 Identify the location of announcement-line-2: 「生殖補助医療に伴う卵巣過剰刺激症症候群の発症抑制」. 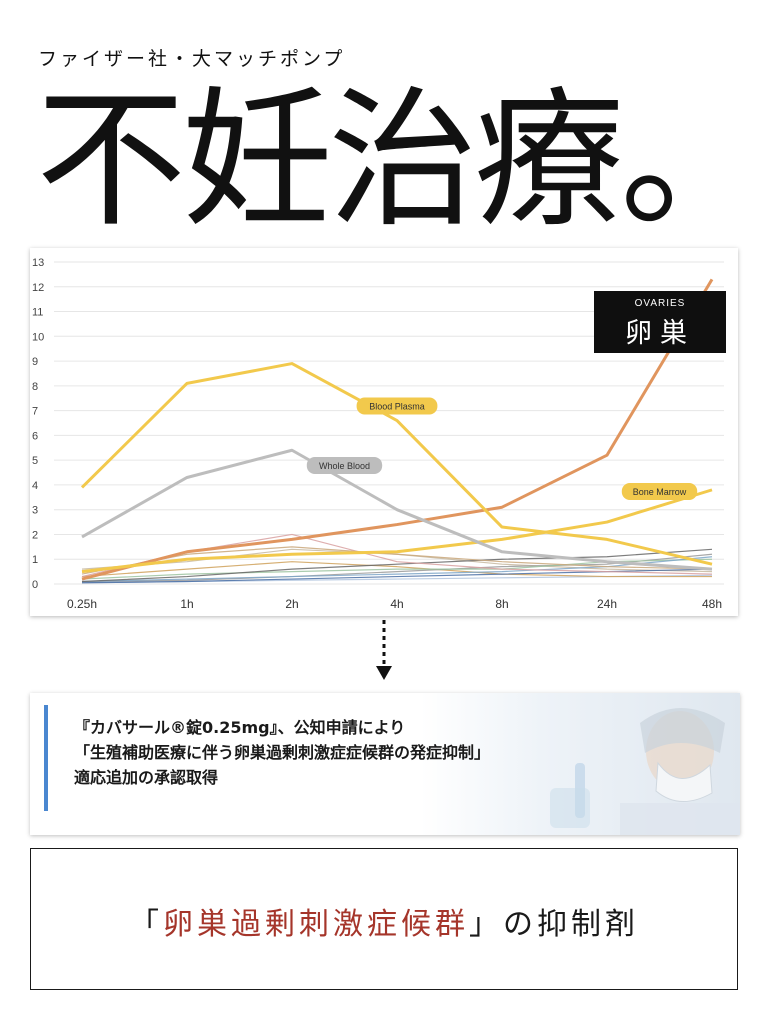
(282, 752).